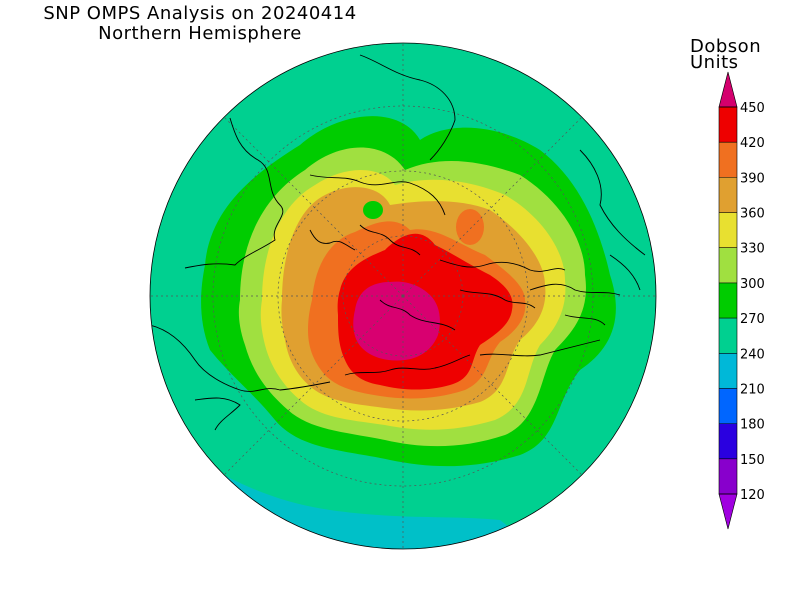  Describe the element at coordinates (714, 62) in the screenshot. I see `colorbar-title-line2: Units` at that location.